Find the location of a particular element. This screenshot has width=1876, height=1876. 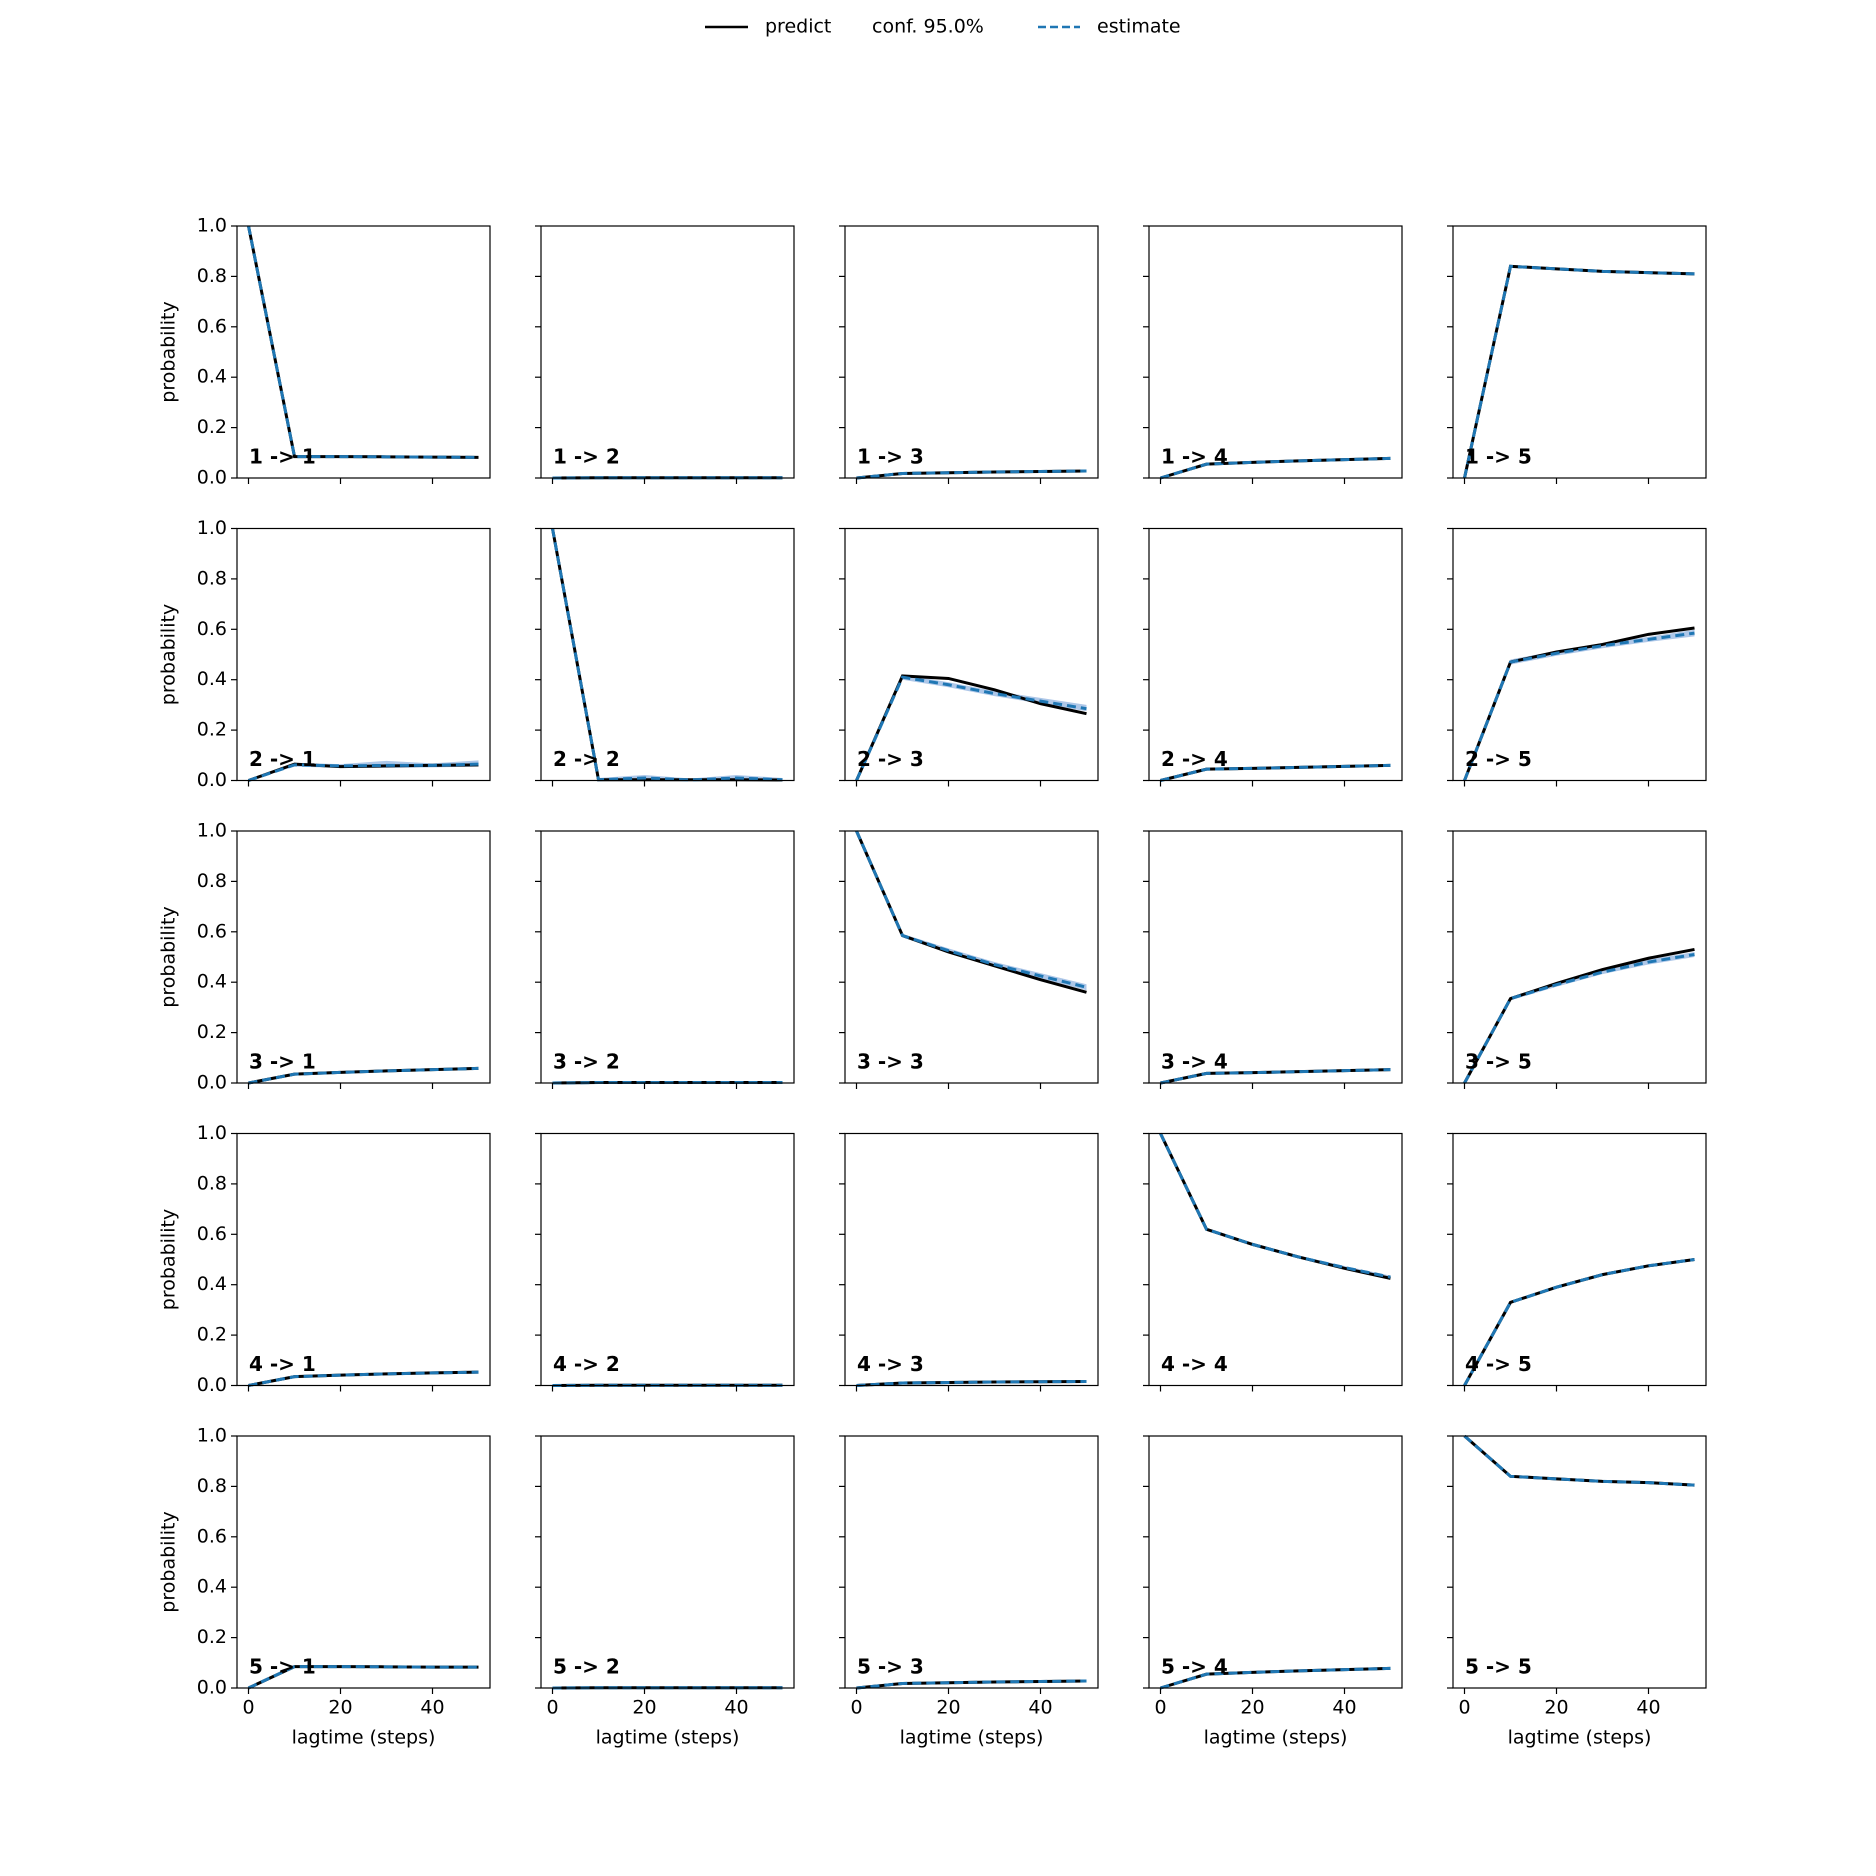

panel-title: 4 -> 1 is located at coordinates (282, 1364).